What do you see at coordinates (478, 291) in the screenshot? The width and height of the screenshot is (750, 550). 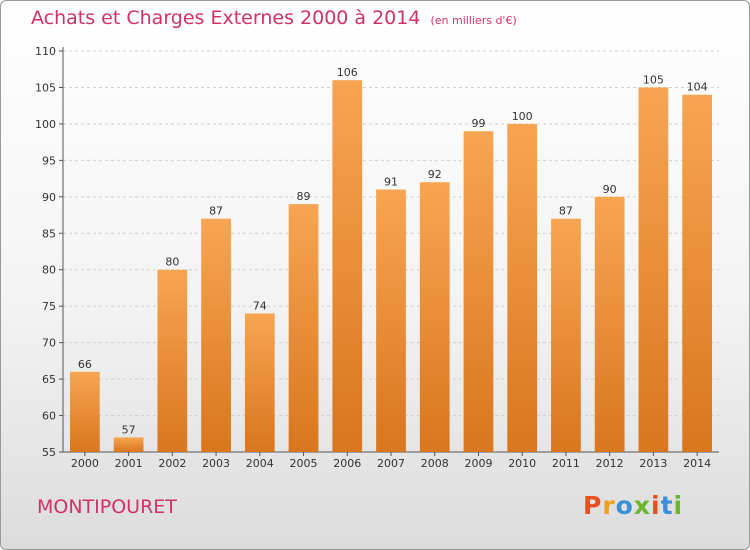 I see `bar-2009` at bounding box center [478, 291].